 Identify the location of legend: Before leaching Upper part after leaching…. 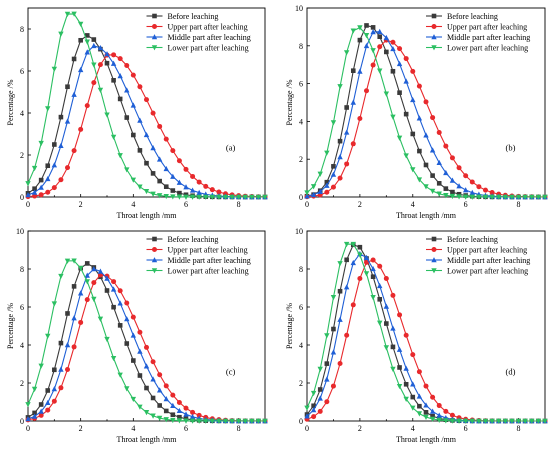
(478, 255).